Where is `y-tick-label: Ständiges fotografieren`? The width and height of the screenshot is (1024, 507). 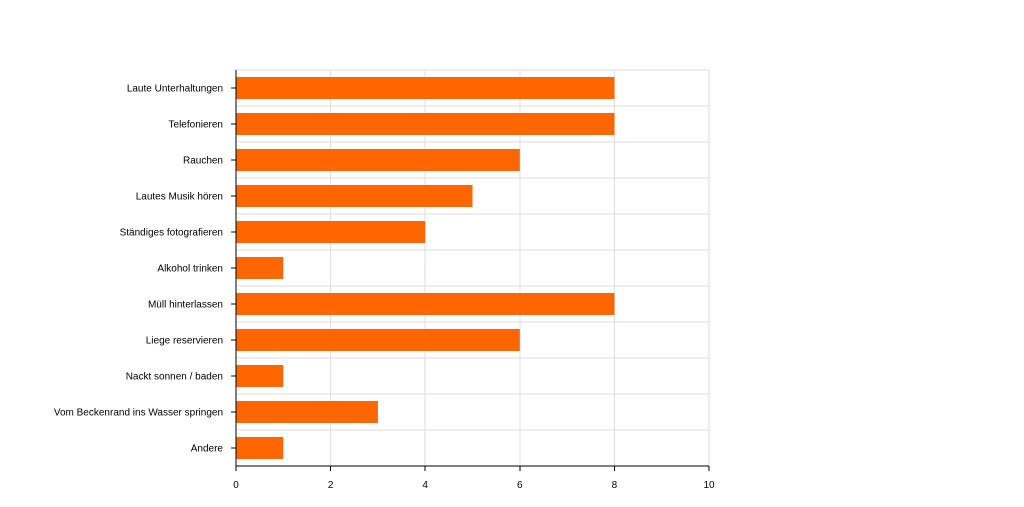 y-tick-label: Ständiges fotografieren is located at coordinates (171, 233).